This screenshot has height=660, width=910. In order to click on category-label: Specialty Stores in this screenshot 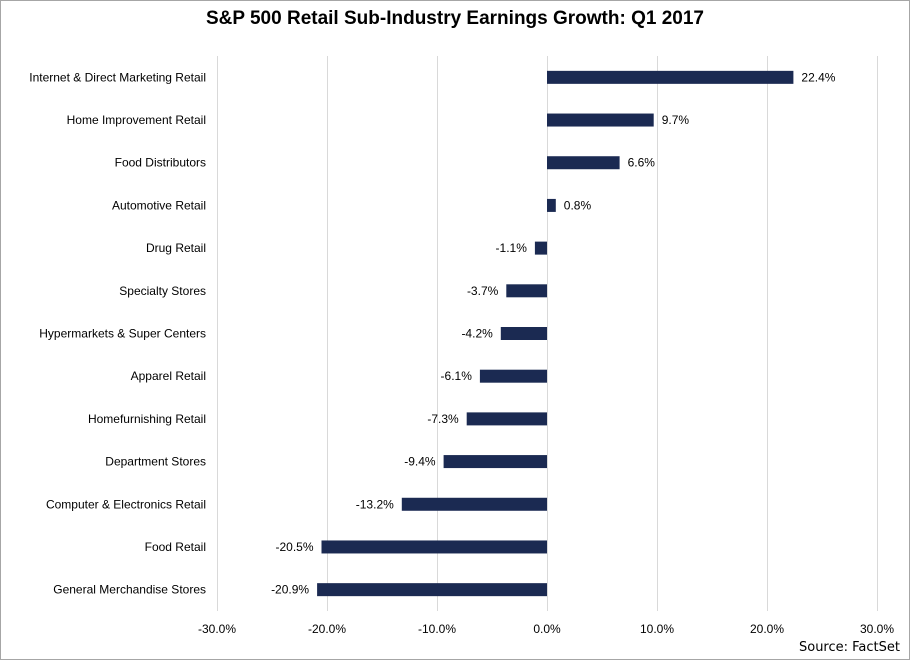, I will do `click(162, 291)`.